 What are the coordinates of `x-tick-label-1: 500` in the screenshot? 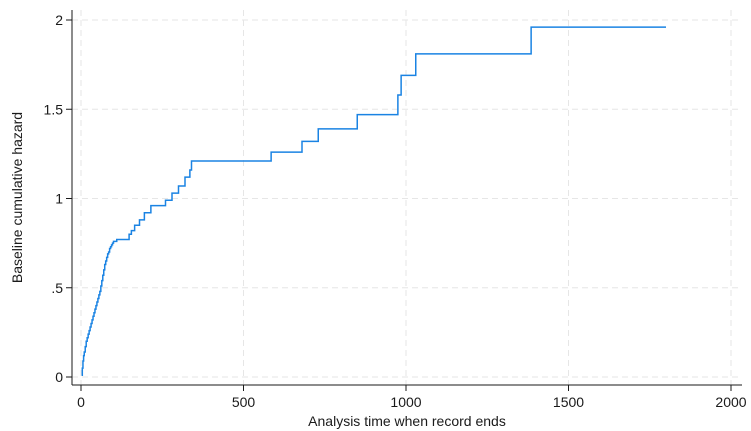 It's located at (244, 402).